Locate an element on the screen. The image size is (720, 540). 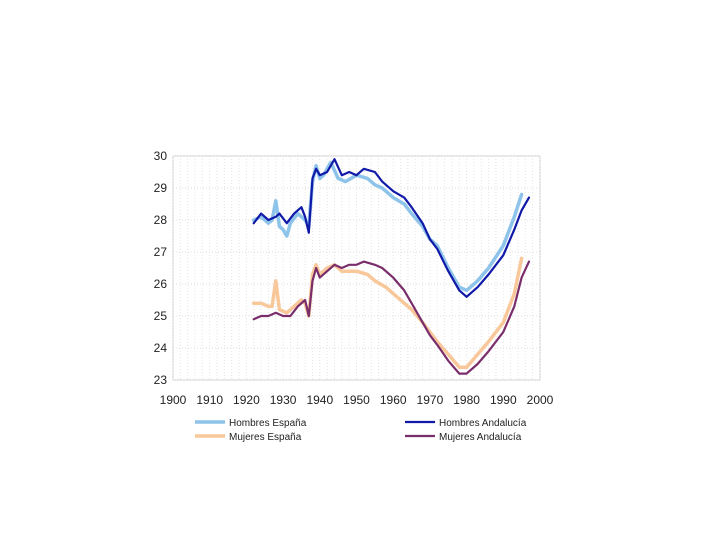
y-tick-label: 29 is located at coordinates (161, 188).